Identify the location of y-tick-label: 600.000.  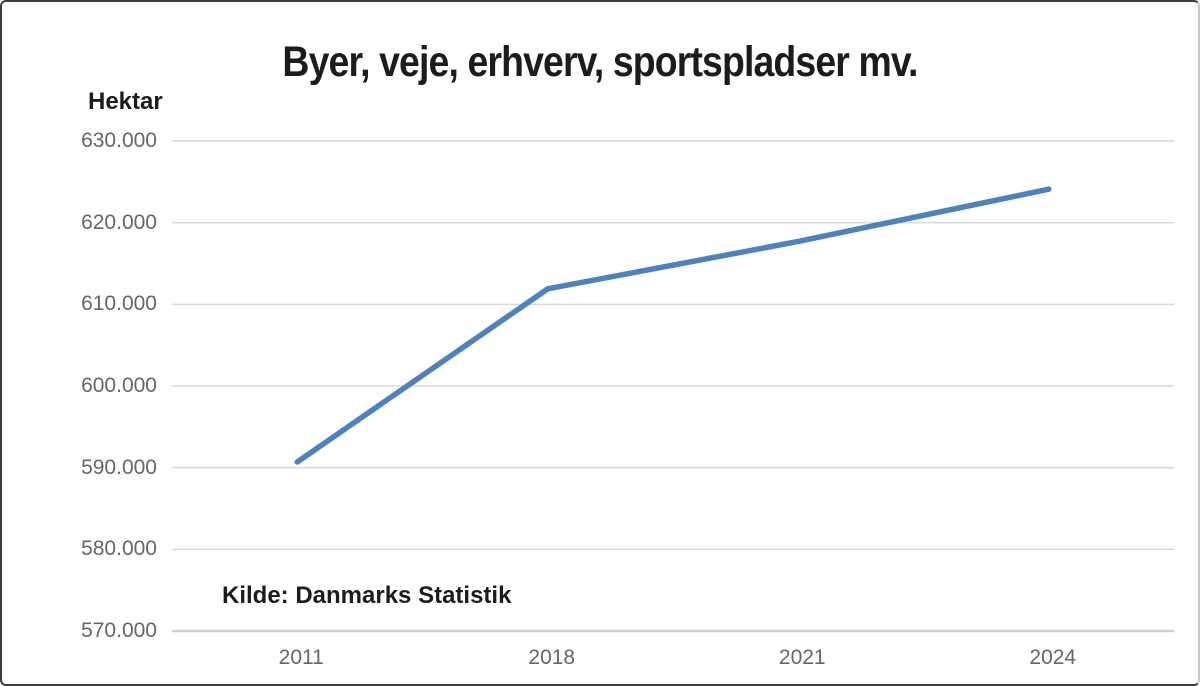
(119, 385).